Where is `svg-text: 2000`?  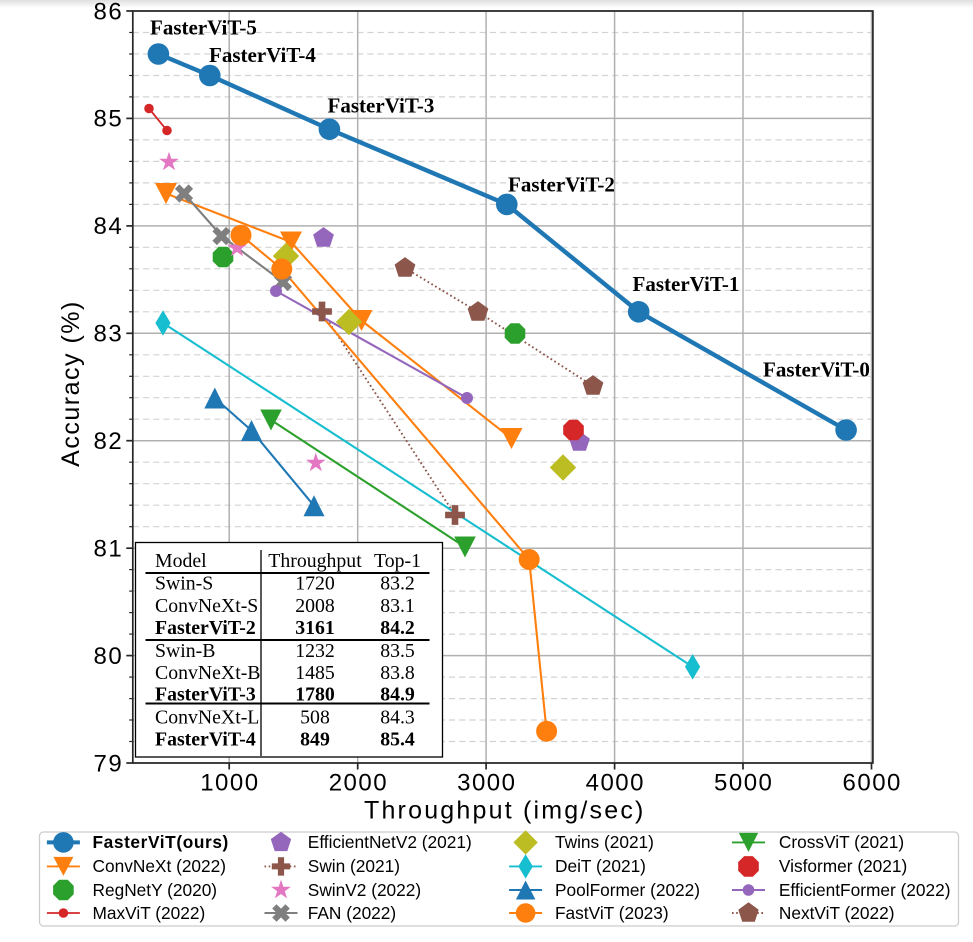
svg-text: 2000 is located at coordinates (358, 783).